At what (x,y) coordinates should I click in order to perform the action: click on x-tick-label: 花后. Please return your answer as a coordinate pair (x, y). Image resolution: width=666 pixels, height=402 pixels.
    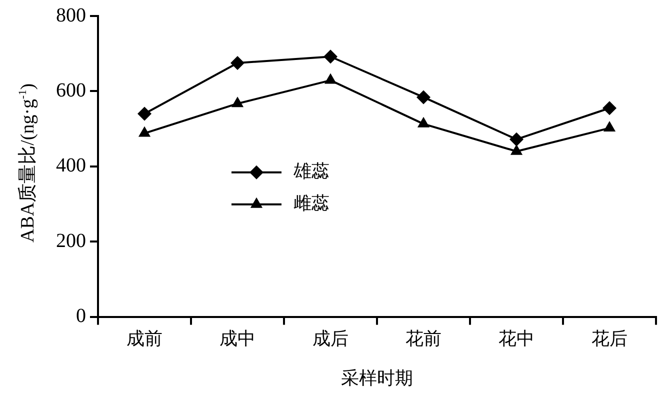
    Looking at the image, I should click on (610, 339).